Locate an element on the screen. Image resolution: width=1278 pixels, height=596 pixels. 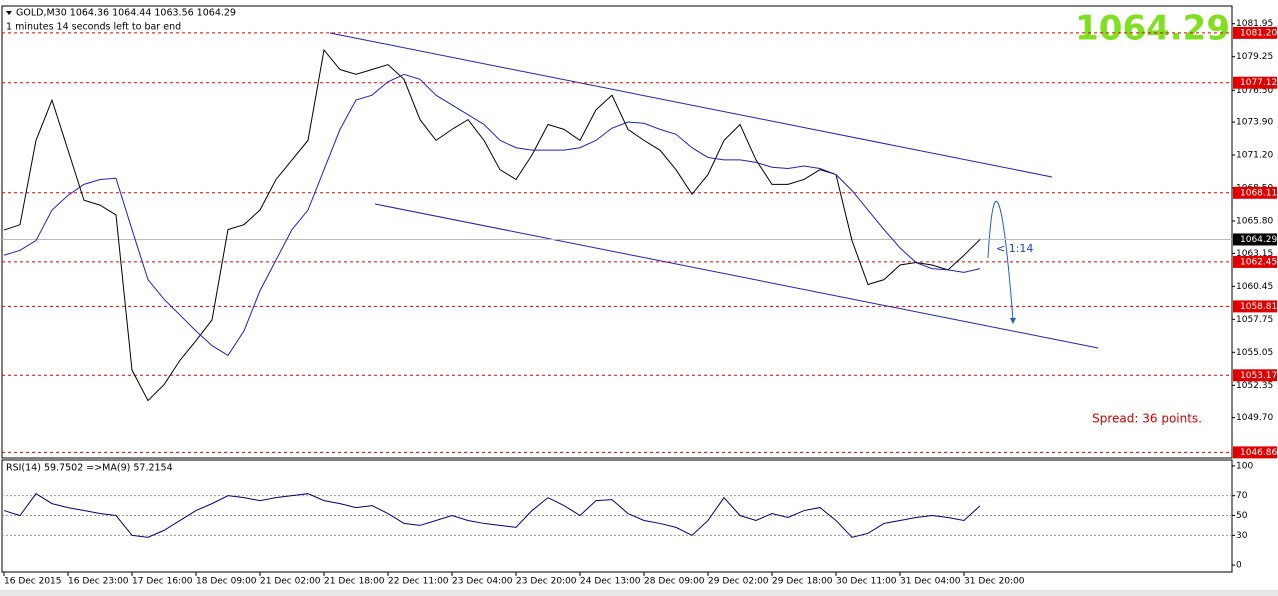
y-tick-label: 50 is located at coordinates (1242, 516).